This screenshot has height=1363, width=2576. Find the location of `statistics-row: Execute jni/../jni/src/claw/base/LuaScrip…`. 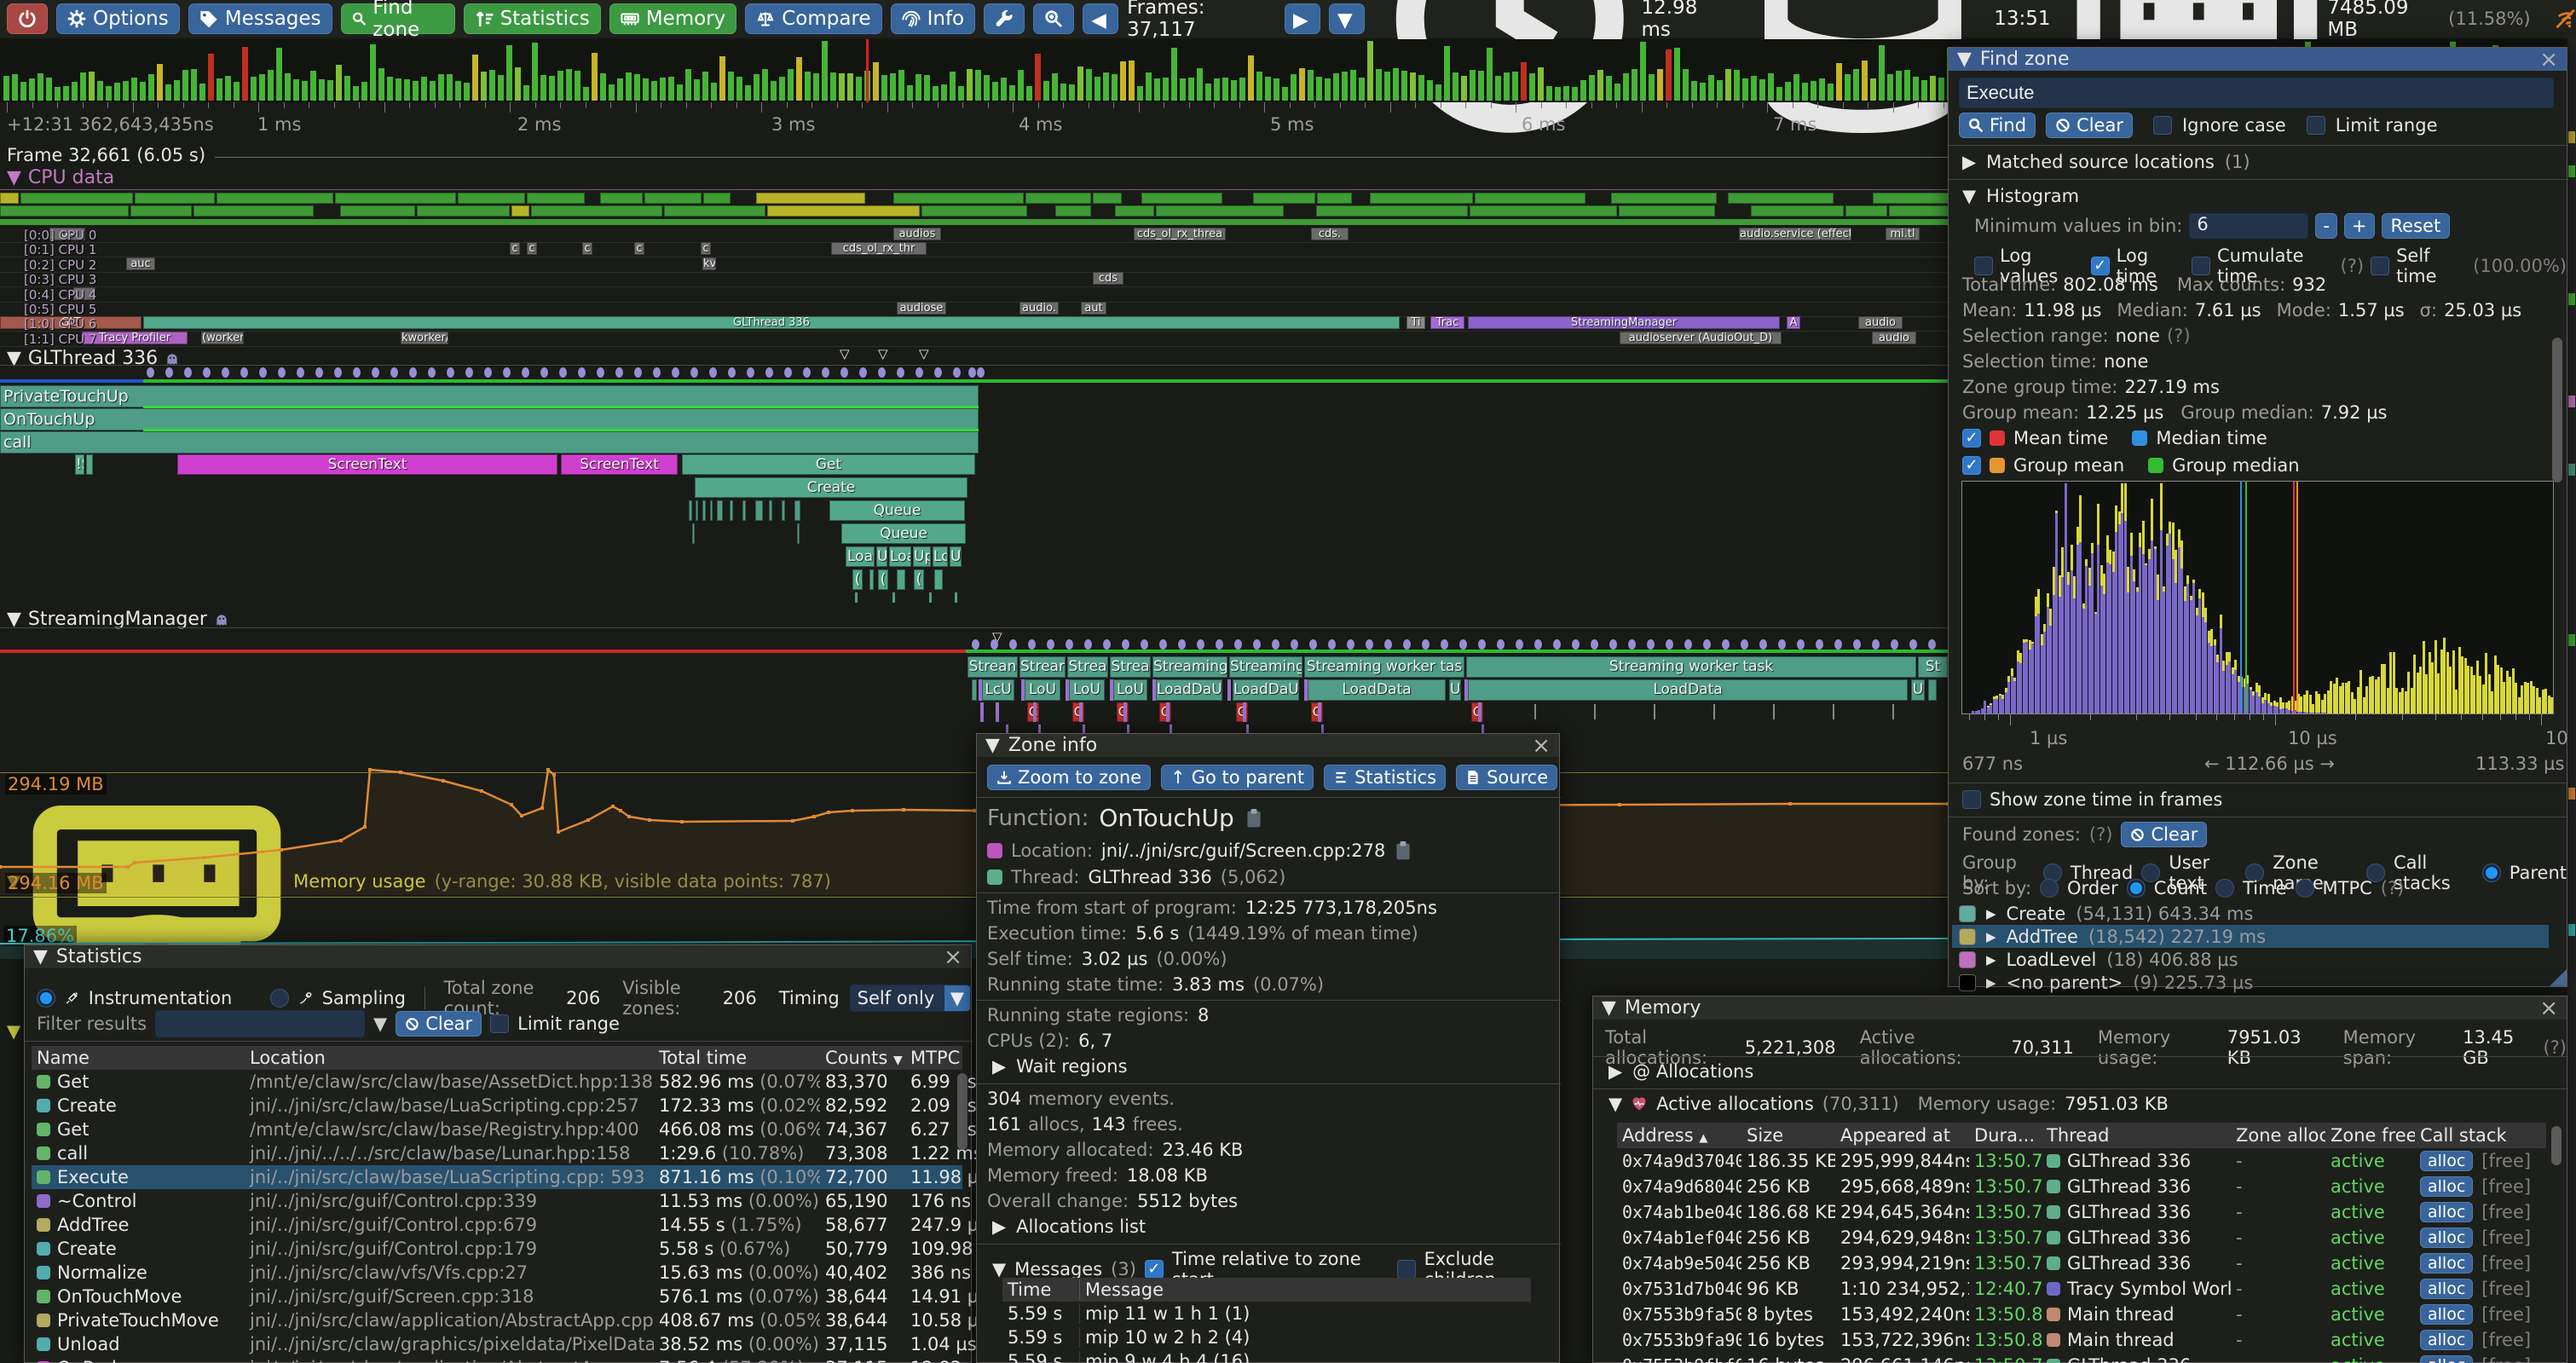

statistics-row: Execute jni/../jni/src/claw/base/LuaScrip… is located at coordinates (505, 1177).